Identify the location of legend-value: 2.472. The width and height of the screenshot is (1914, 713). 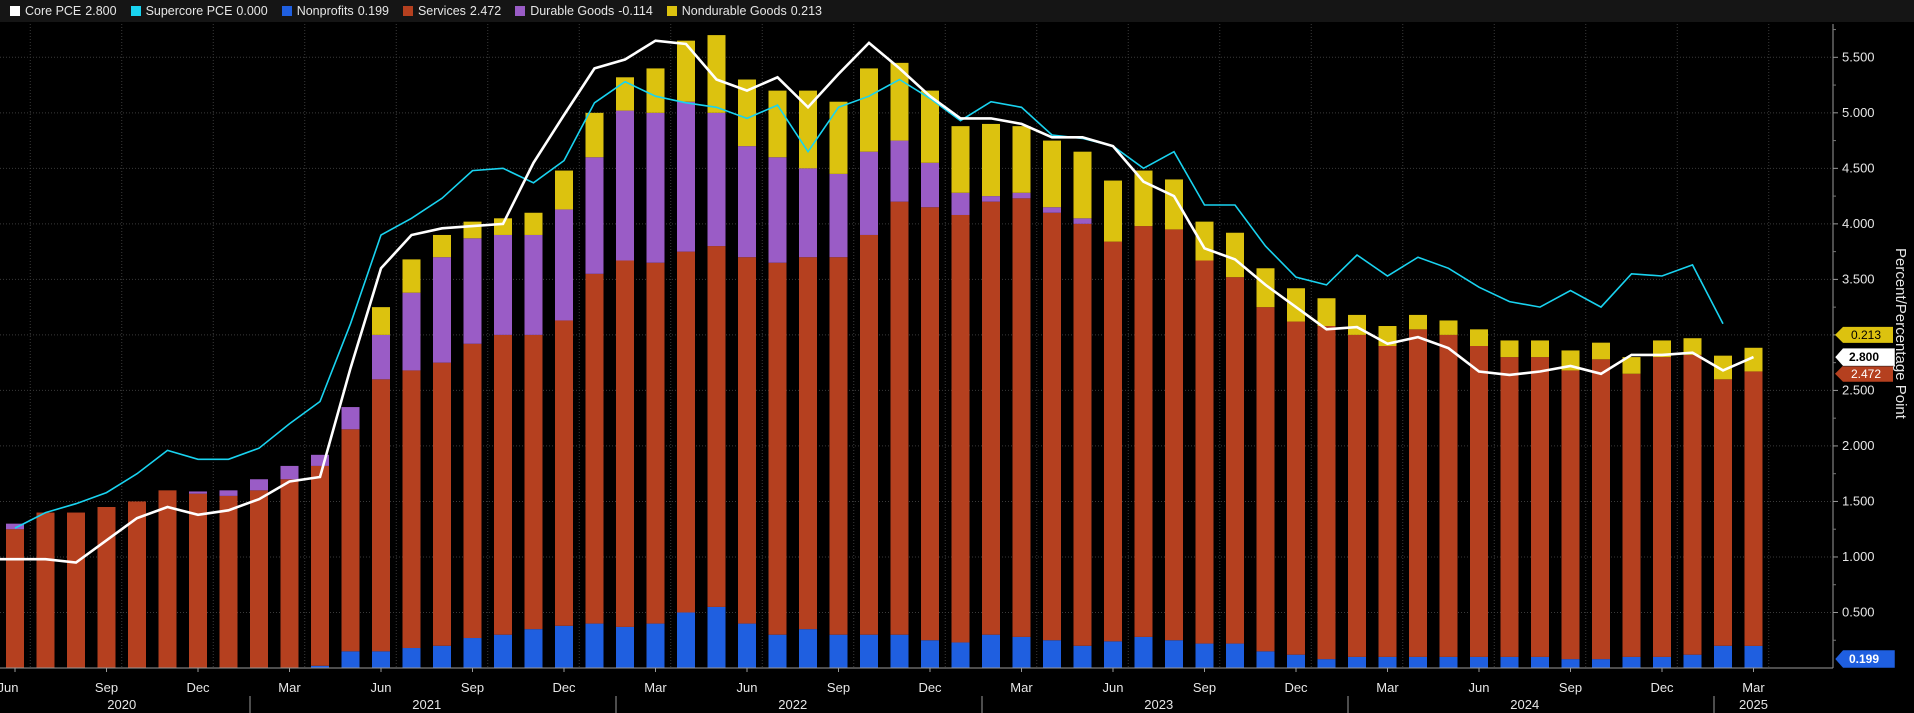
(485, 11).